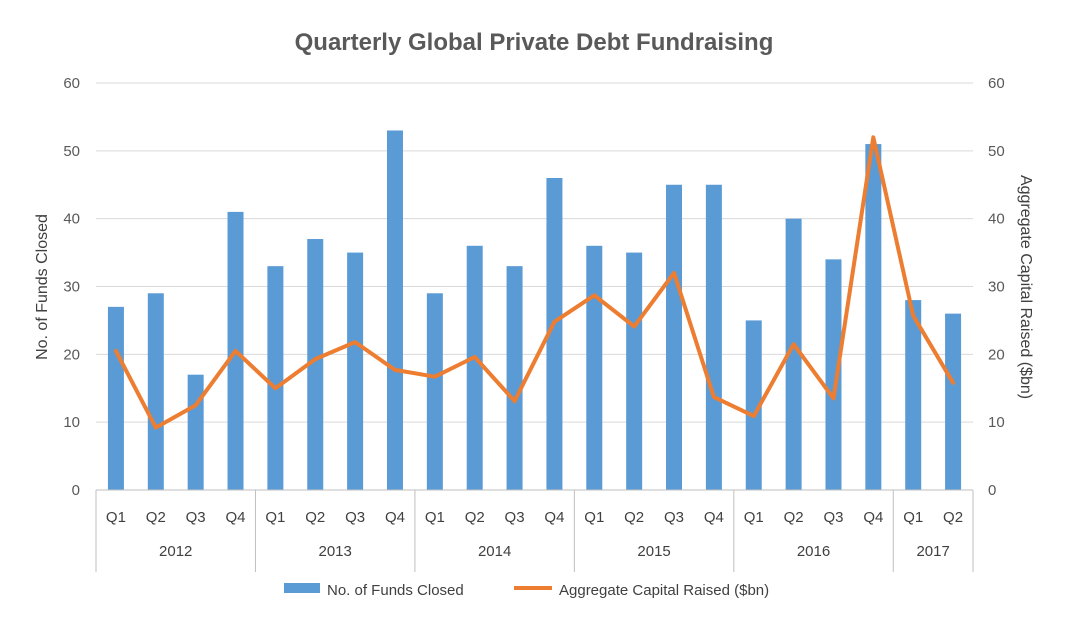 The image size is (1069, 625). What do you see at coordinates (494, 551) in the screenshot?
I see `year-label: 2014` at bounding box center [494, 551].